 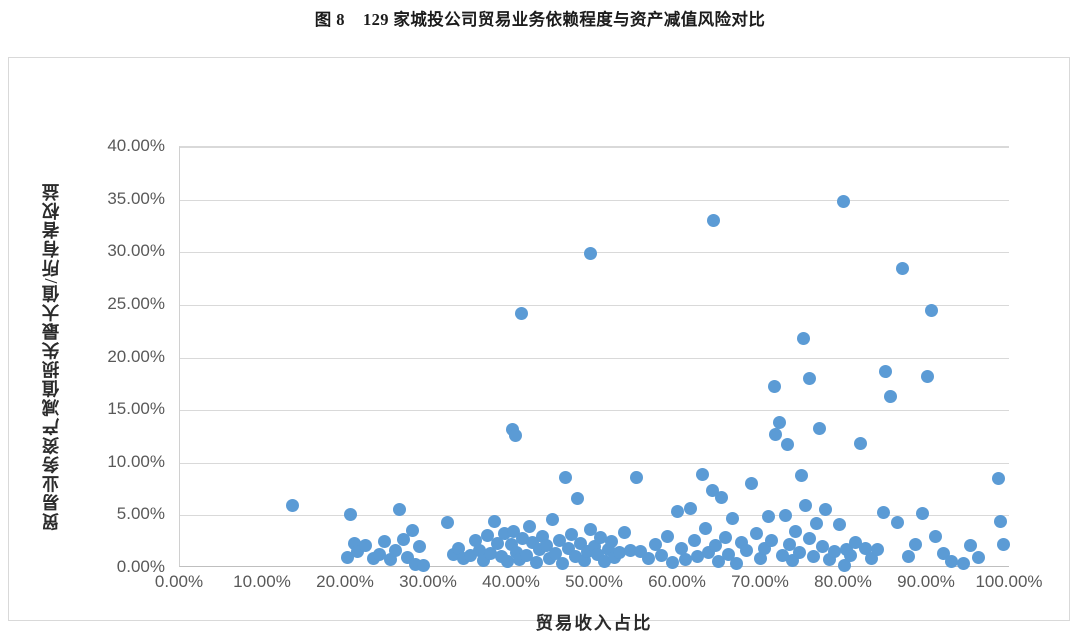 I want to click on x-axis-tick-label: 40.00%, so click(x=511, y=581).